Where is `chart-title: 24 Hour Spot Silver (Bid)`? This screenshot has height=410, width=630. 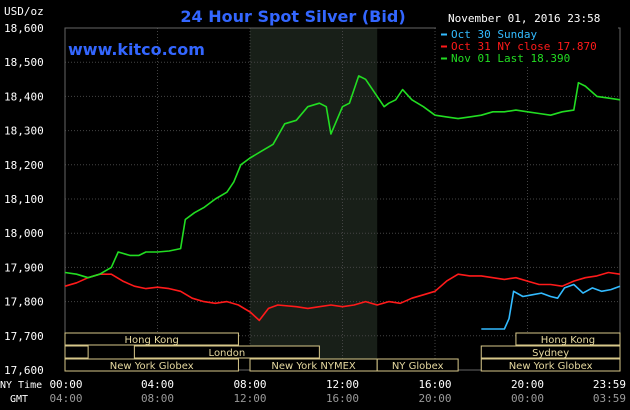
chart-title: 24 Hour Spot Silver (Bid) is located at coordinates (292, 16).